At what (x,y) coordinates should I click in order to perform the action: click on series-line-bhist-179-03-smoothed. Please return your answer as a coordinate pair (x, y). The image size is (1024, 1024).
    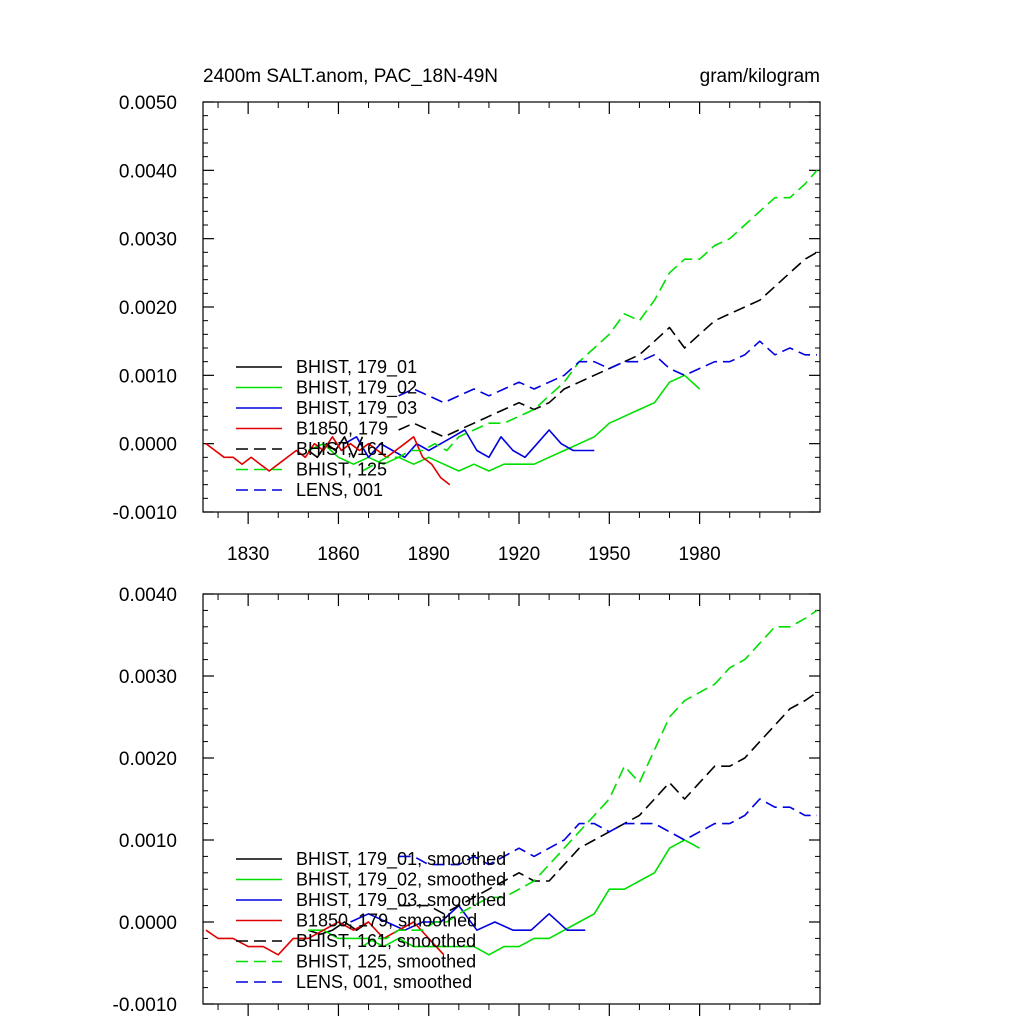
    Looking at the image, I should click on (468, 918).